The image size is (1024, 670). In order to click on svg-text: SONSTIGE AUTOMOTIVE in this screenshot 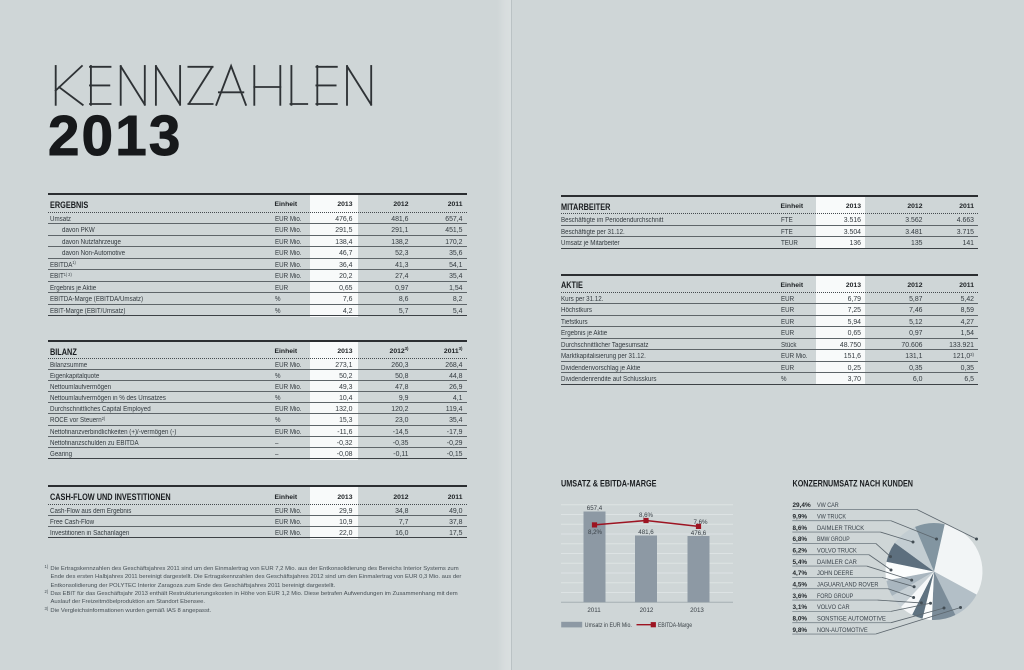, I will do `click(851, 619)`.